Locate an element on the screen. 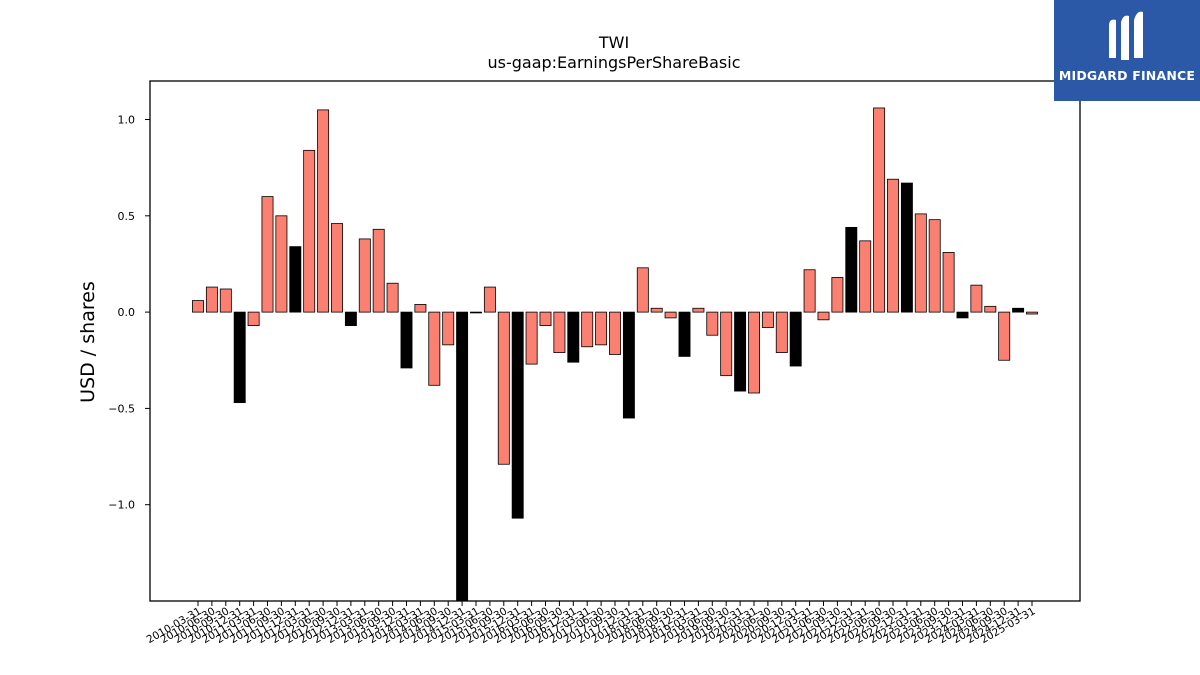  y-tick-label: 0.0 is located at coordinates (127, 312).